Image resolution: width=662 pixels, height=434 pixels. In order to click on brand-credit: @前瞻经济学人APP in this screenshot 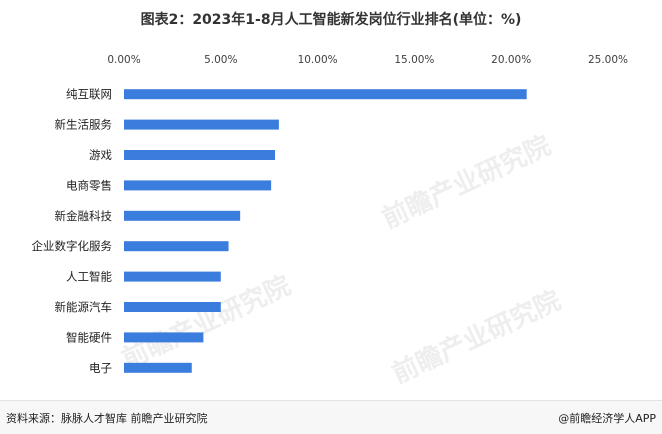, I will do `click(607, 418)`.